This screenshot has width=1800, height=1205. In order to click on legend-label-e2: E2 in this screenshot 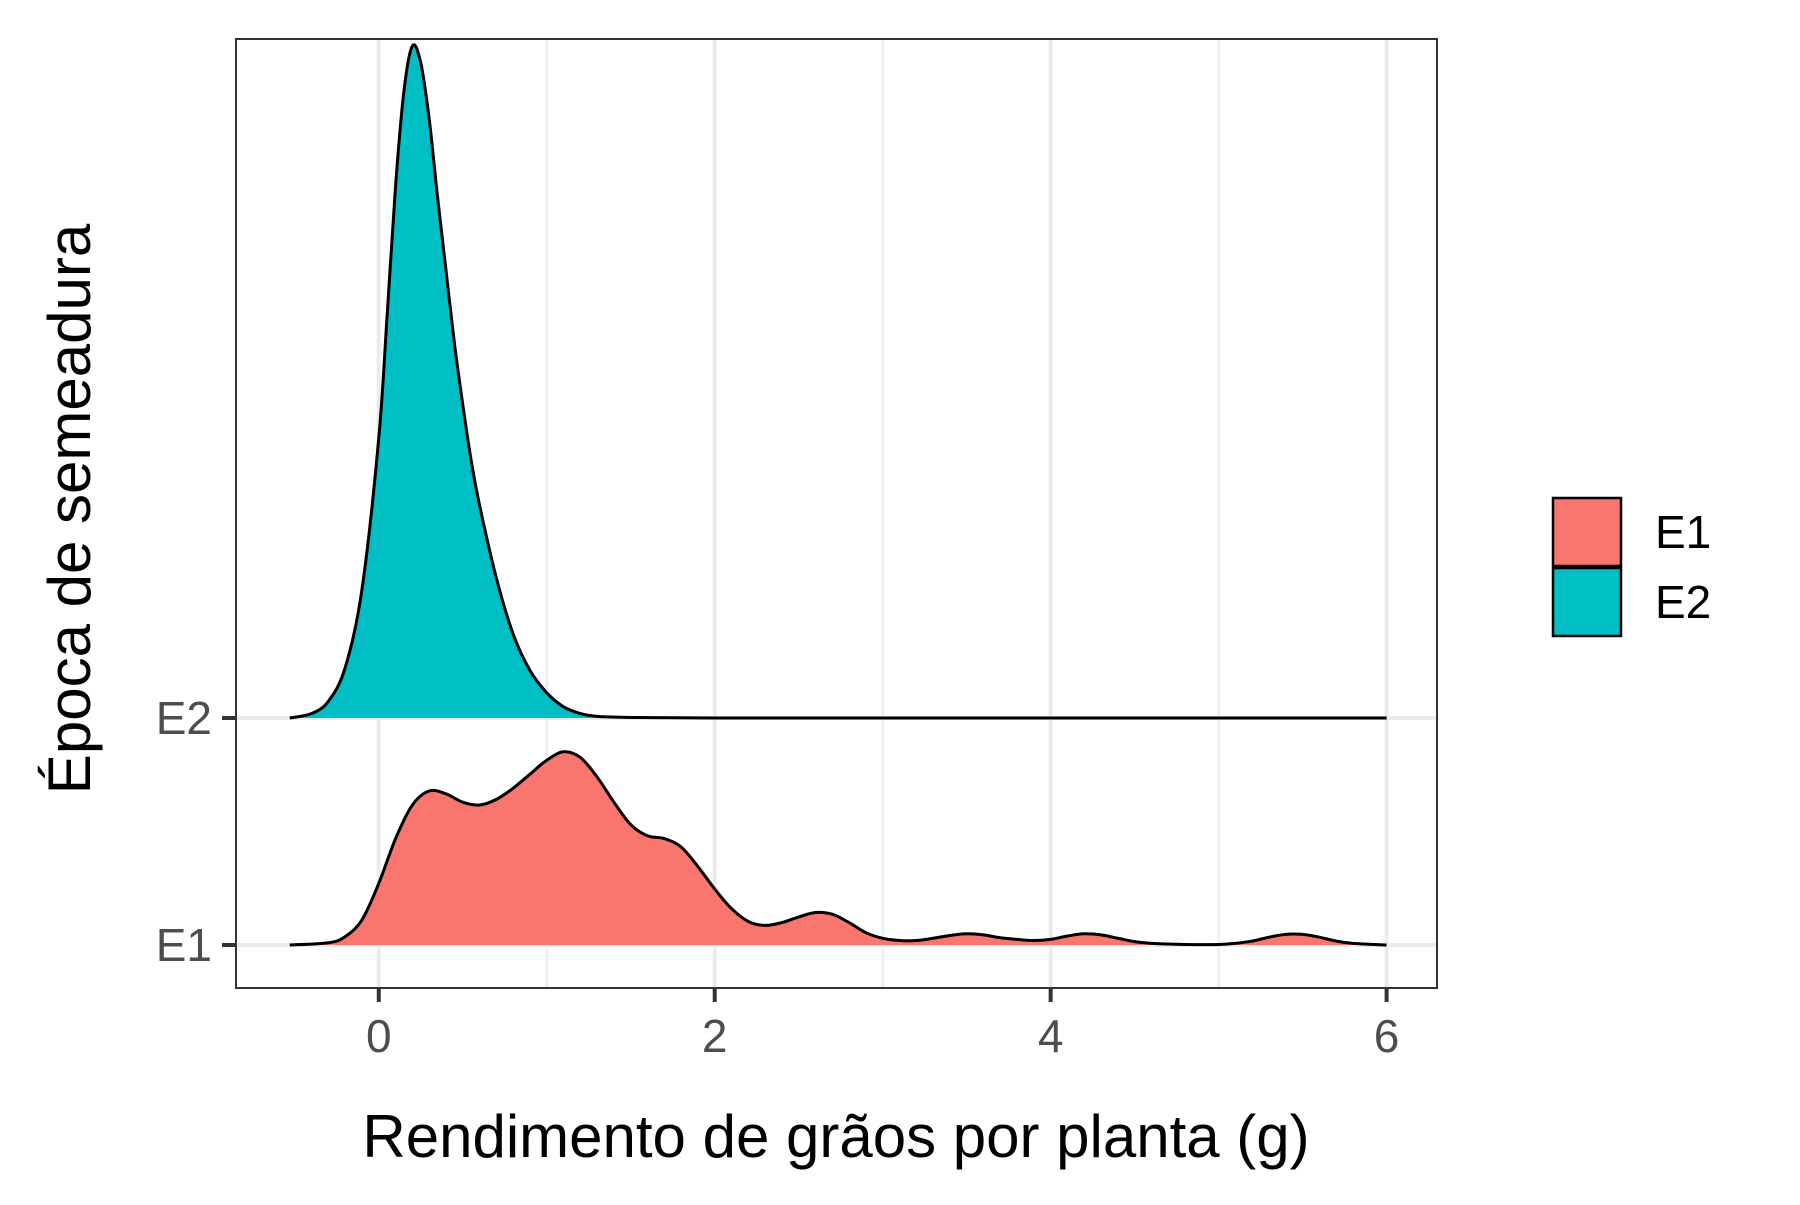, I will do `click(1683, 602)`.